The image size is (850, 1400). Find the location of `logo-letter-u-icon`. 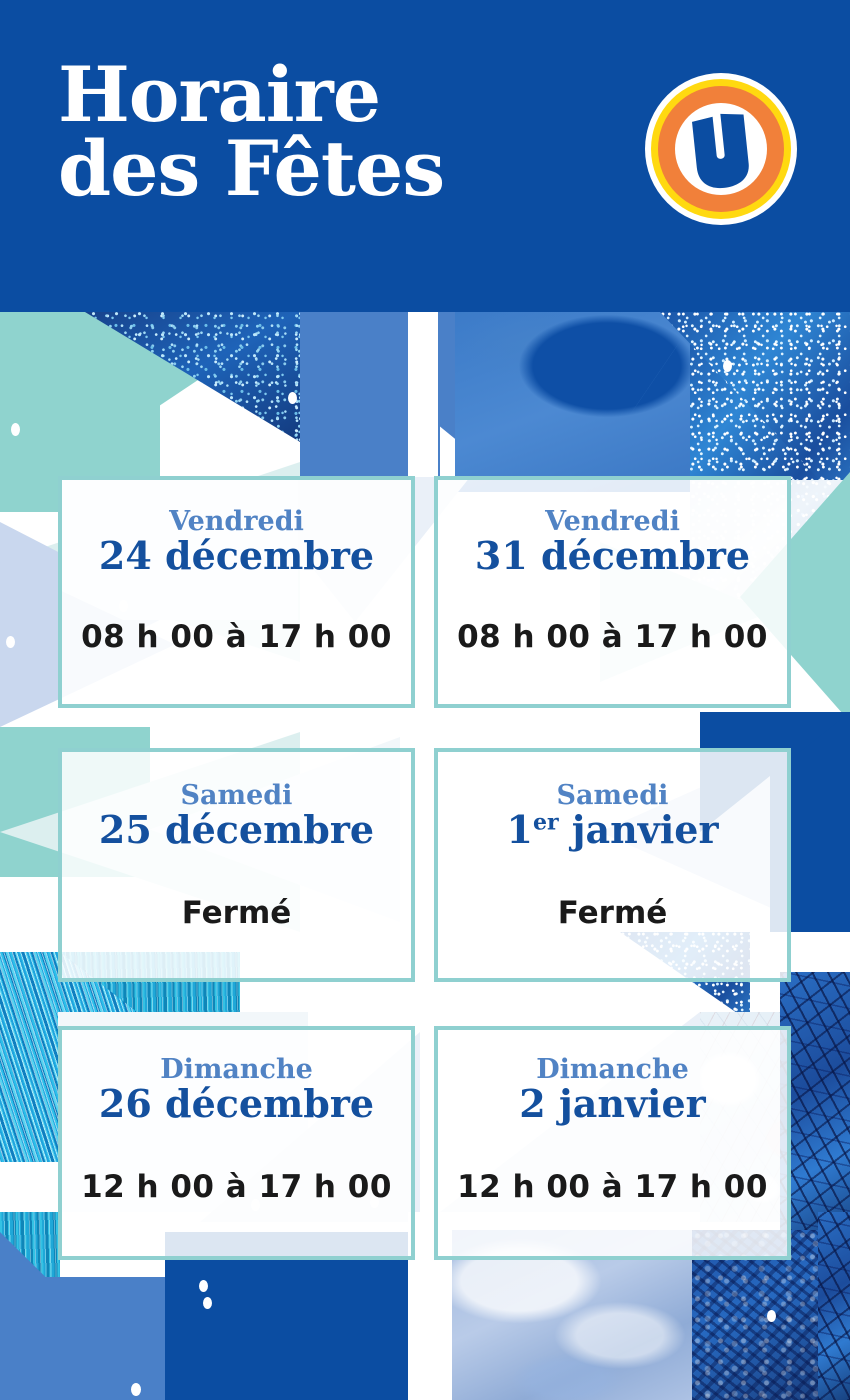

logo-letter-u-icon is located at coordinates (720, 151).